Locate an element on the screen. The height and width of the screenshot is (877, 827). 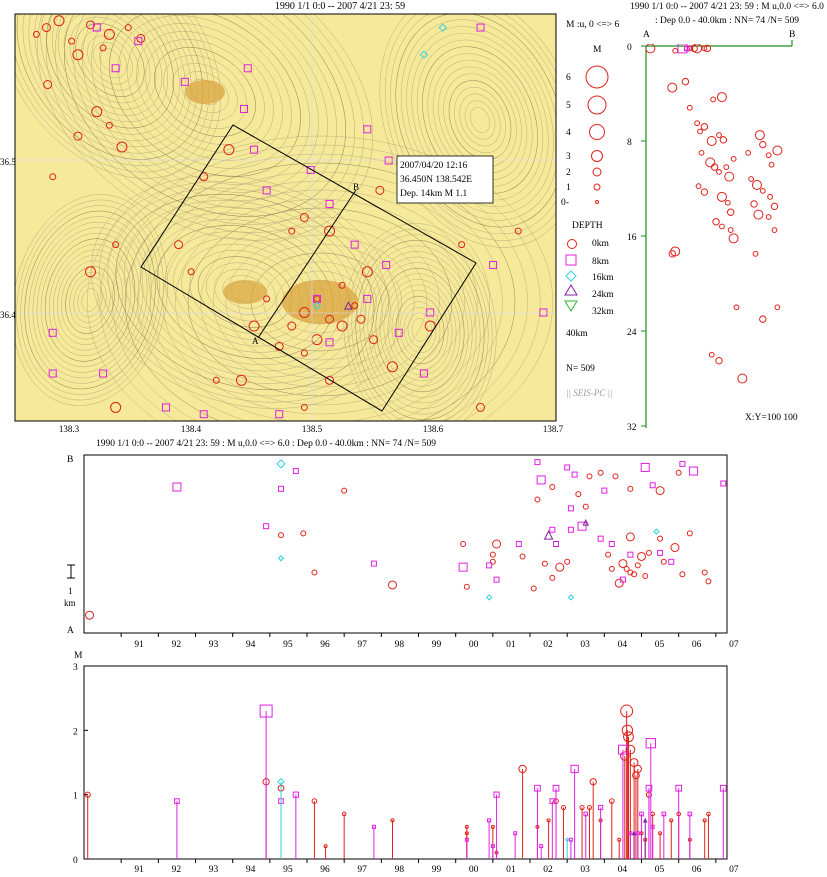
legend-mag-label-1: 1 is located at coordinates (568, 188).